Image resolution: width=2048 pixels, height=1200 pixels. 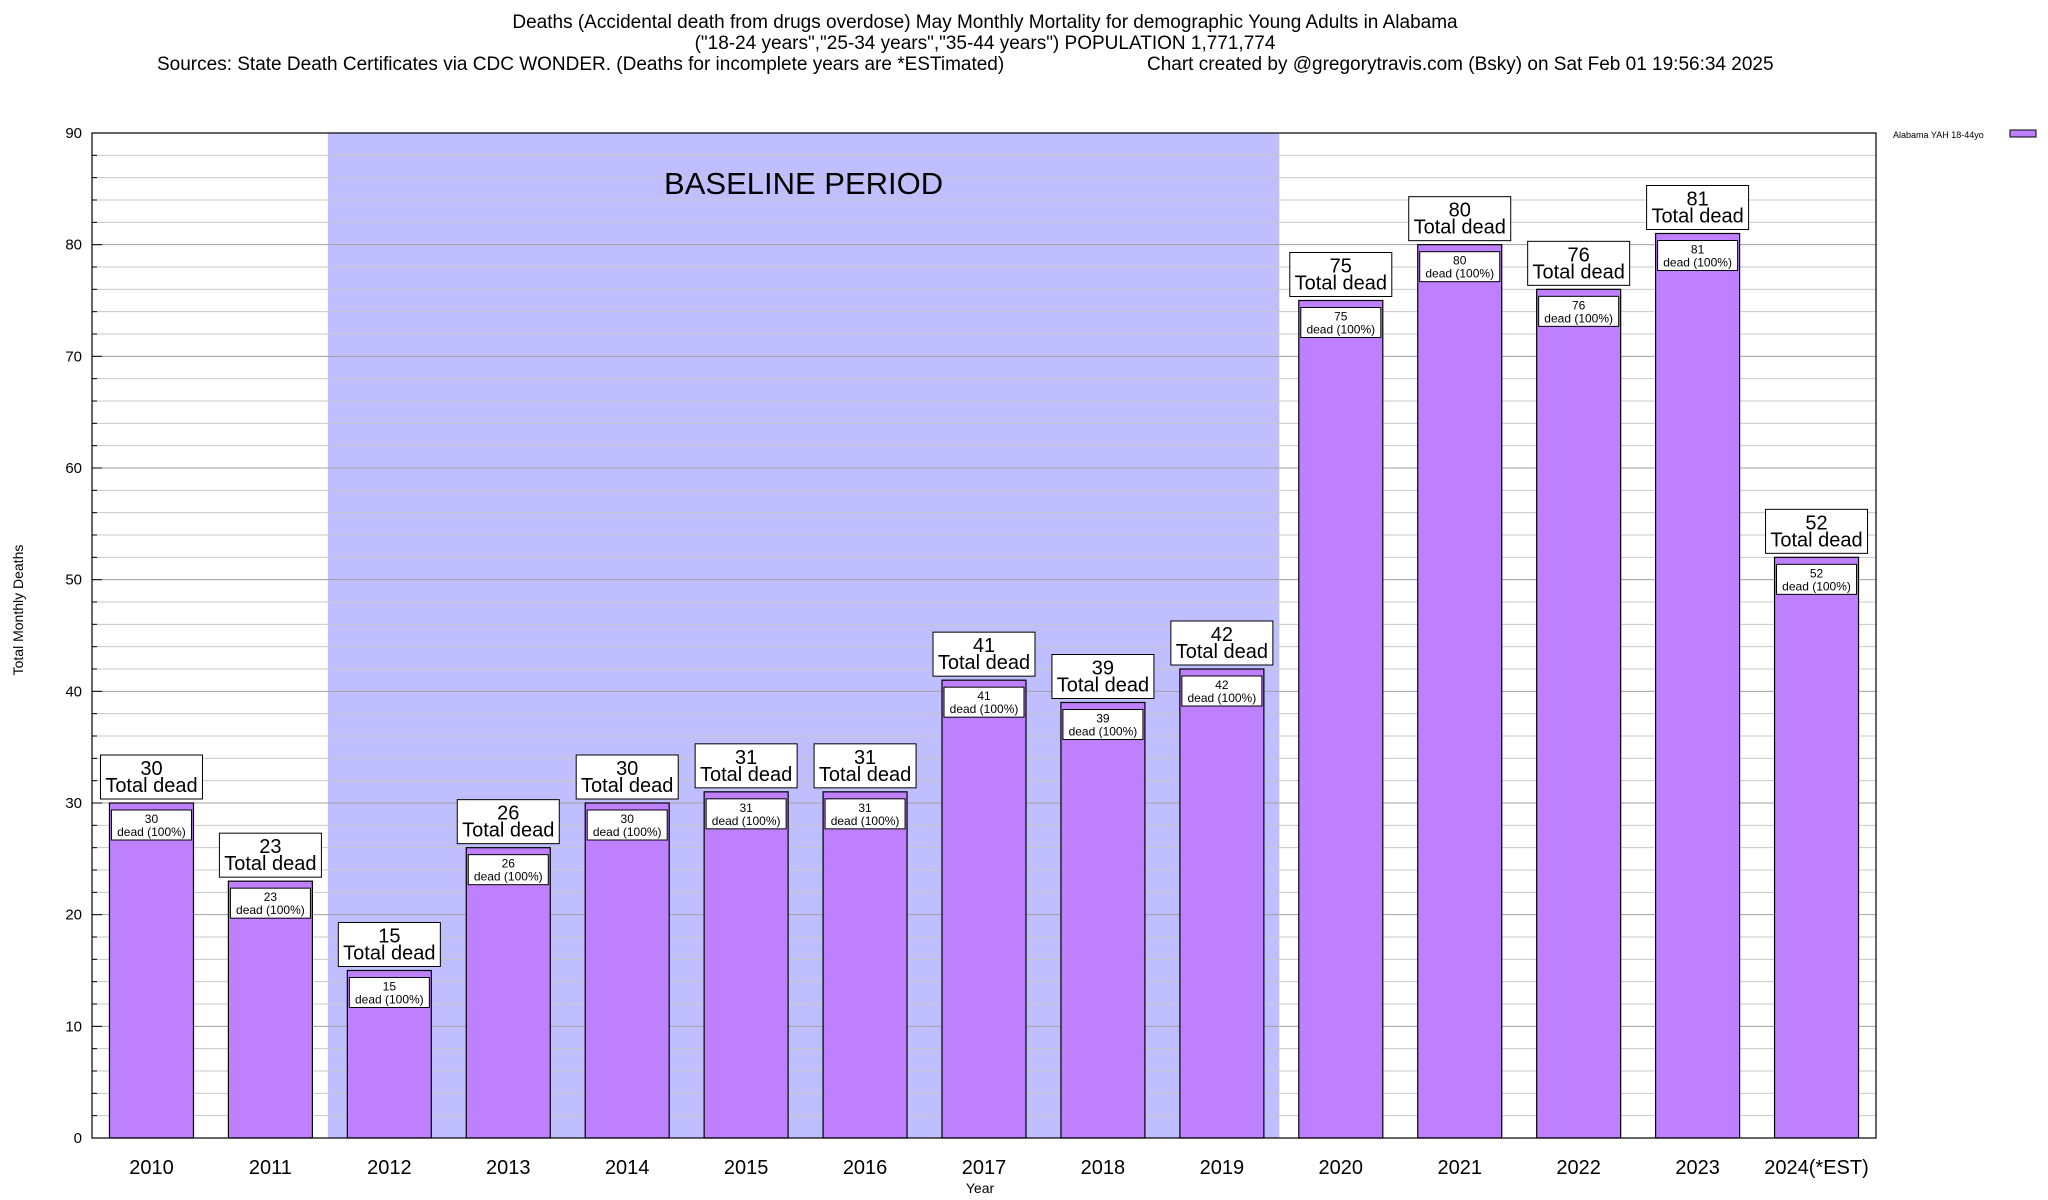 What do you see at coordinates (271, 897) in the screenshot?
I see `inner-label-value: 23` at bounding box center [271, 897].